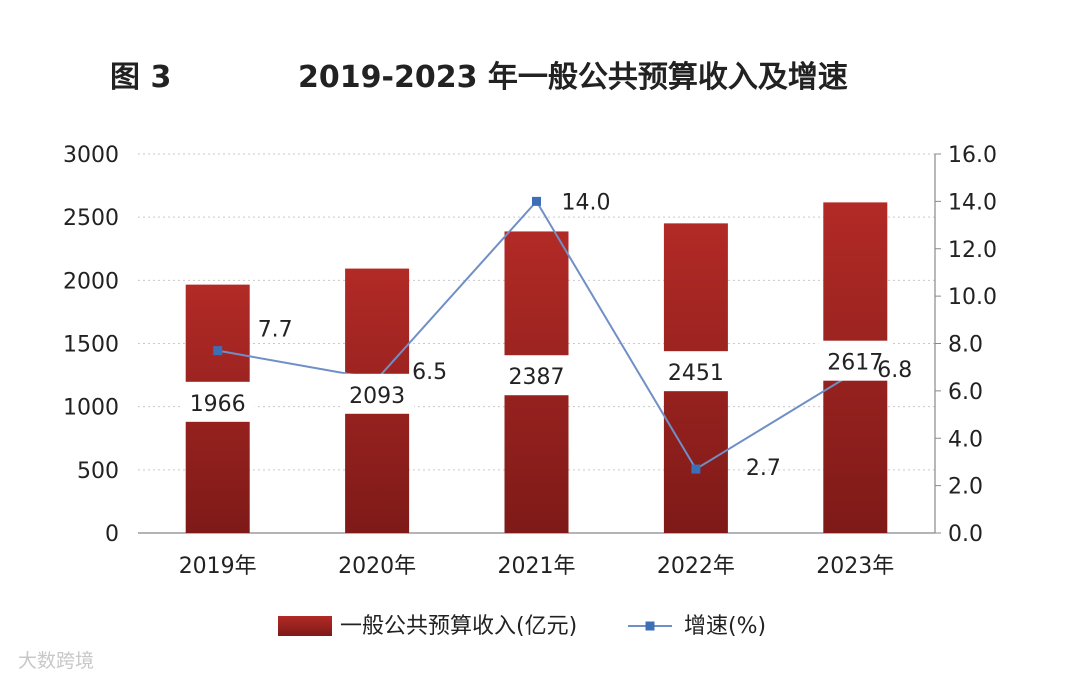 The height and width of the screenshot is (680, 1080). I want to click on y-left-tick-label: 2500, so click(91, 218).